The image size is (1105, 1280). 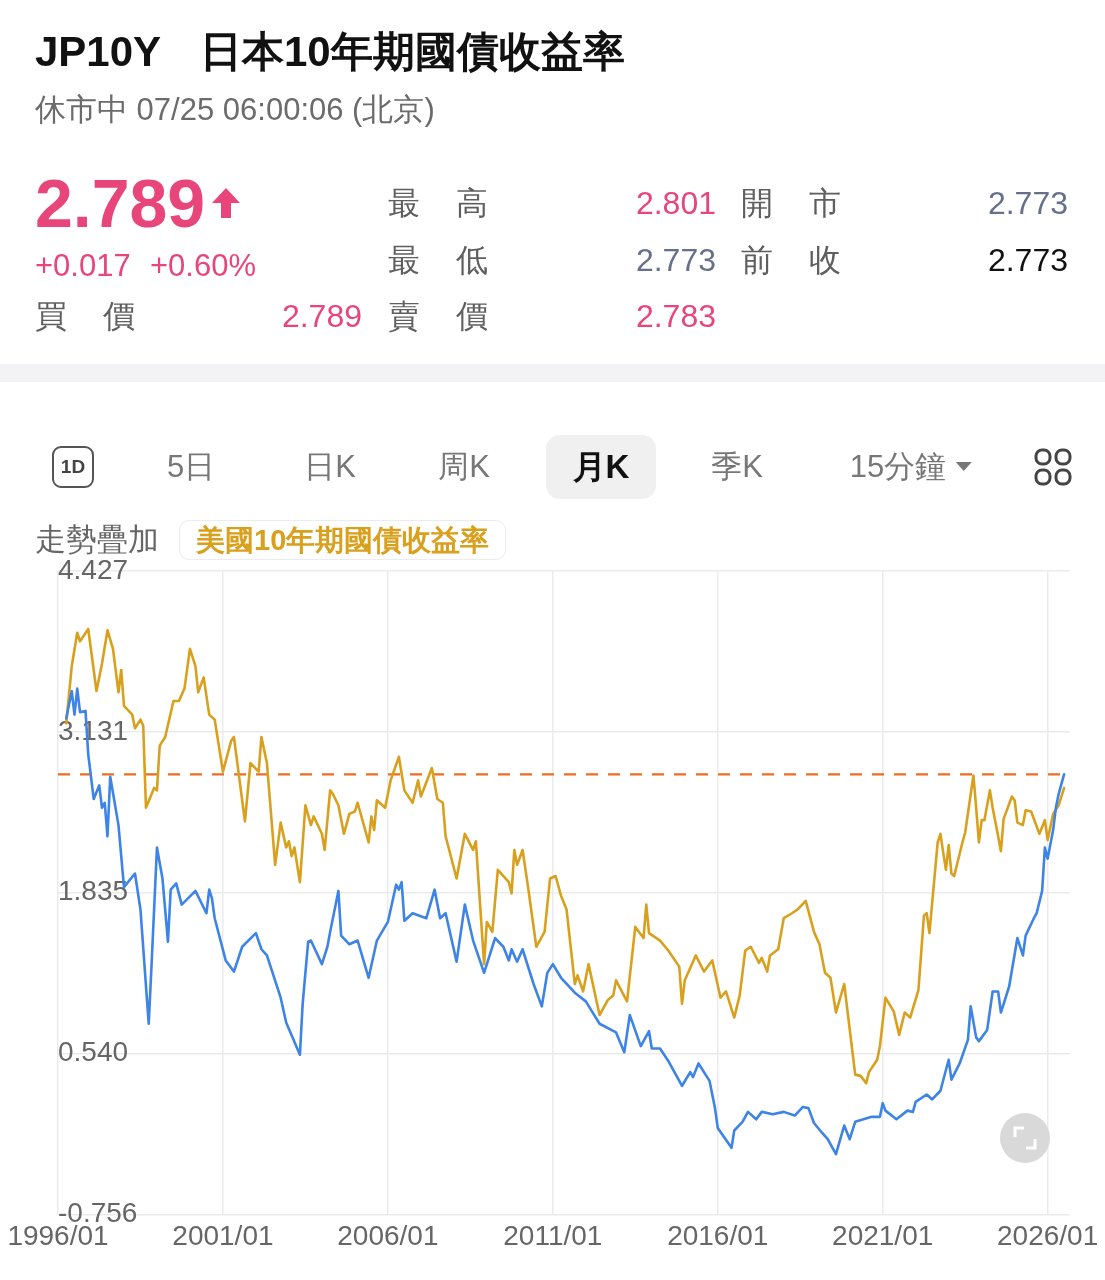 What do you see at coordinates (203, 265) in the screenshot?
I see `text: +0.60%` at bounding box center [203, 265].